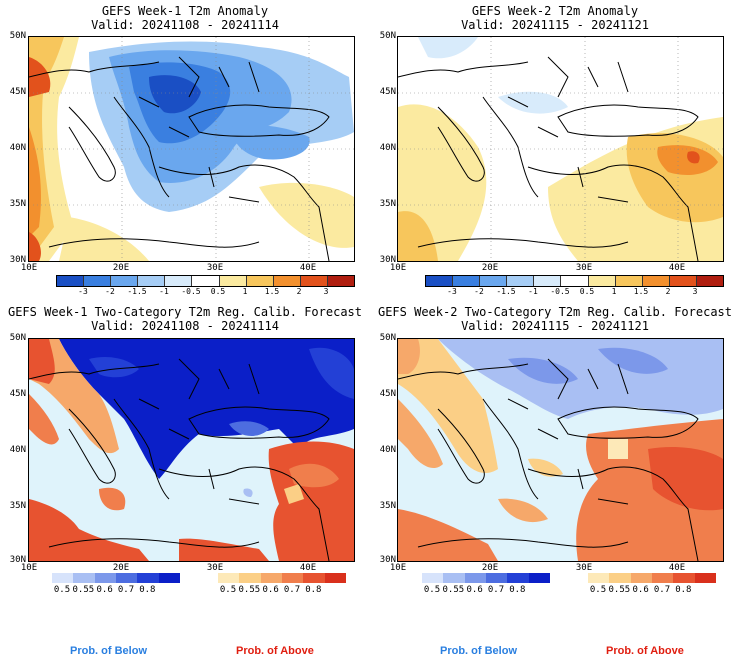  Describe the element at coordinates (452, 291) in the screenshot. I see `colorbar-tick-label: -3` at that location.